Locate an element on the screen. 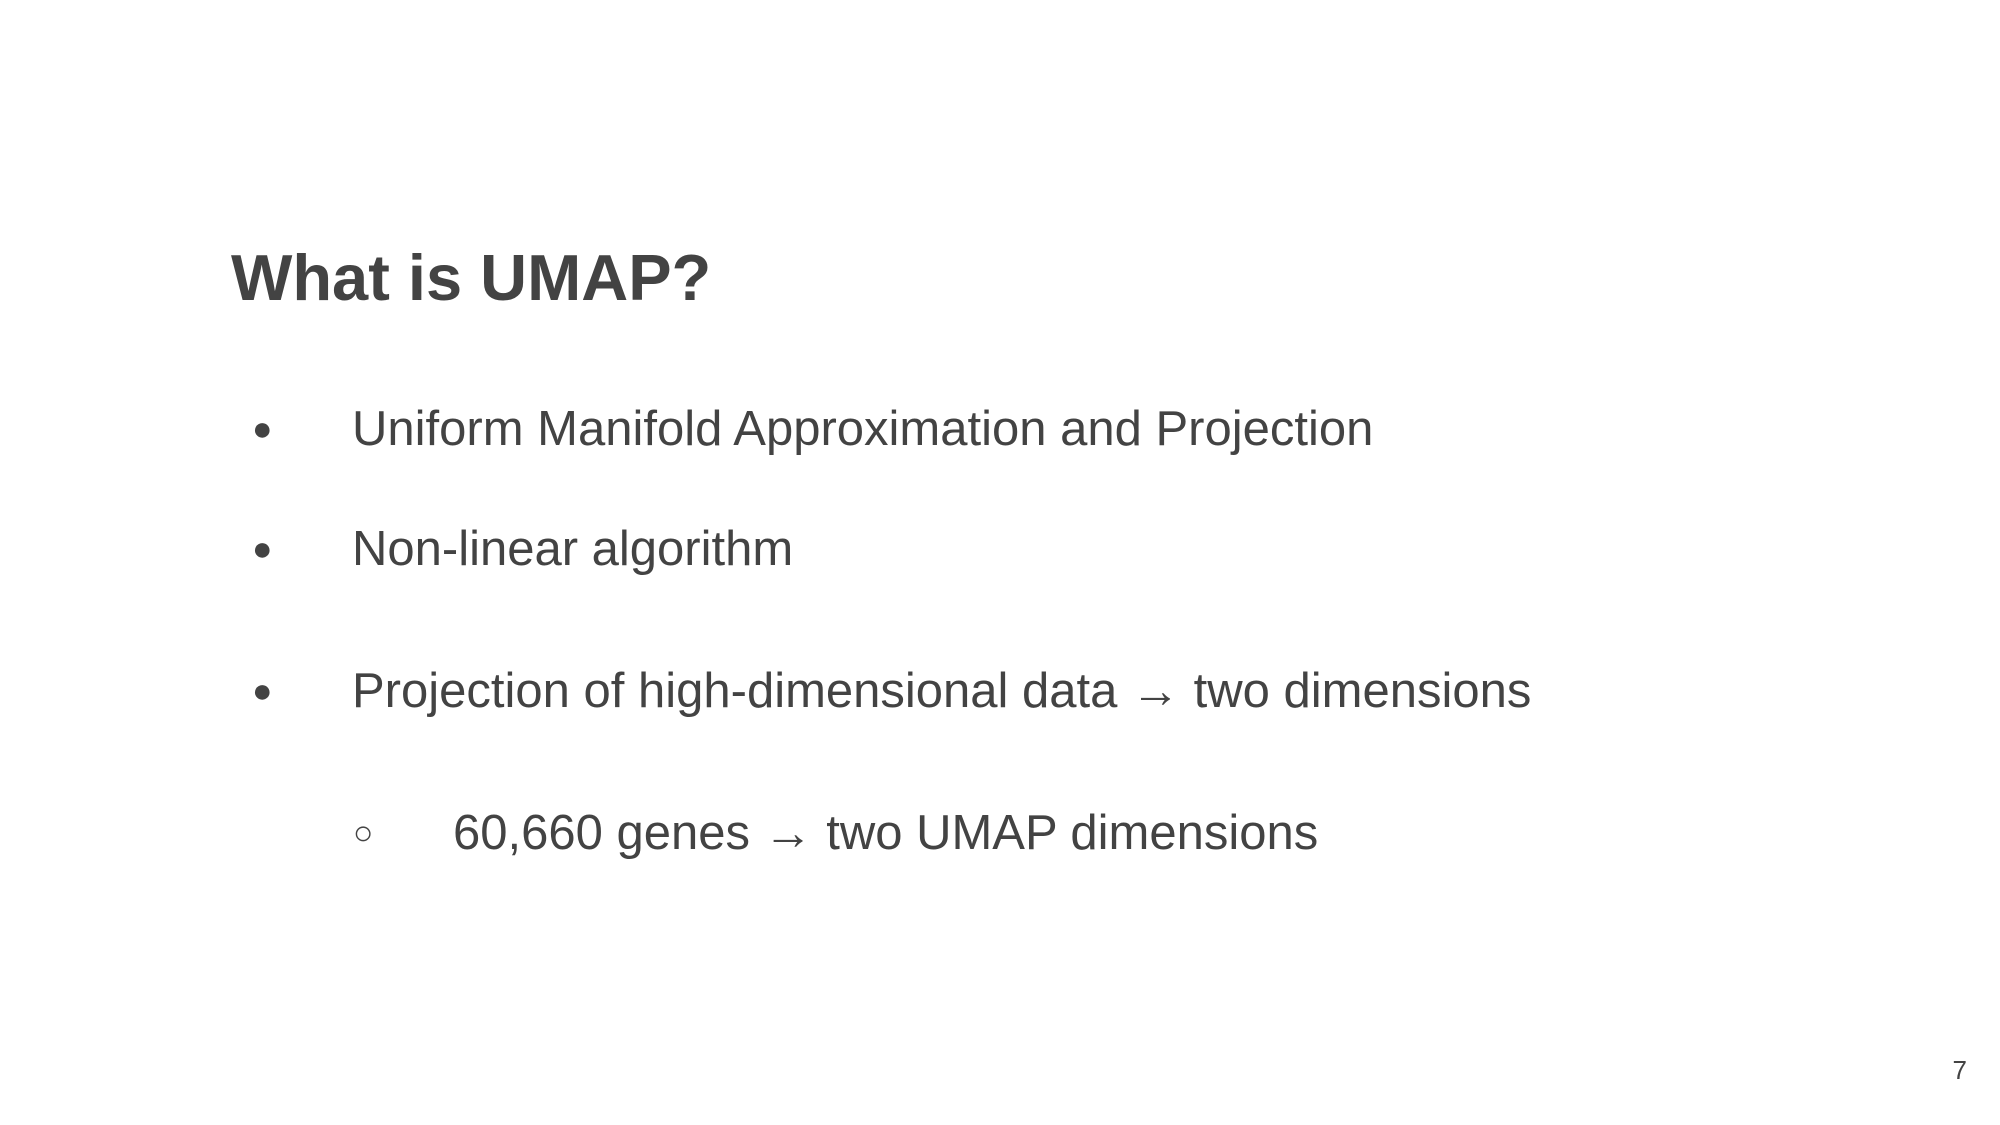 The height and width of the screenshot is (1125, 2000). bullet-text: Non-linear algorithm is located at coordinates (573, 549).